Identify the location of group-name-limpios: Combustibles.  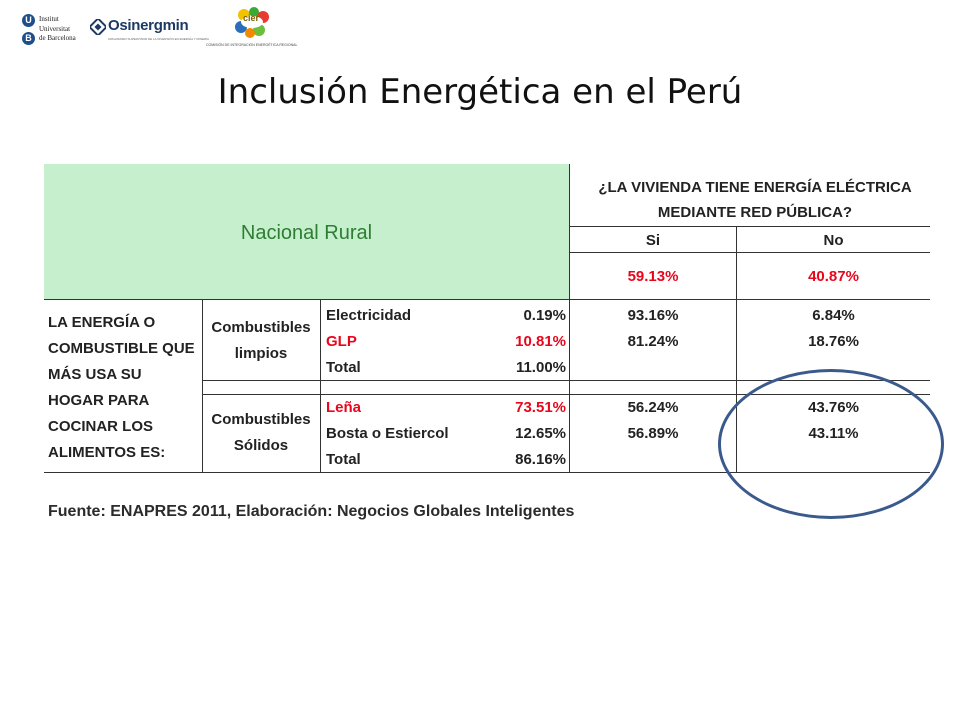
(261, 327).